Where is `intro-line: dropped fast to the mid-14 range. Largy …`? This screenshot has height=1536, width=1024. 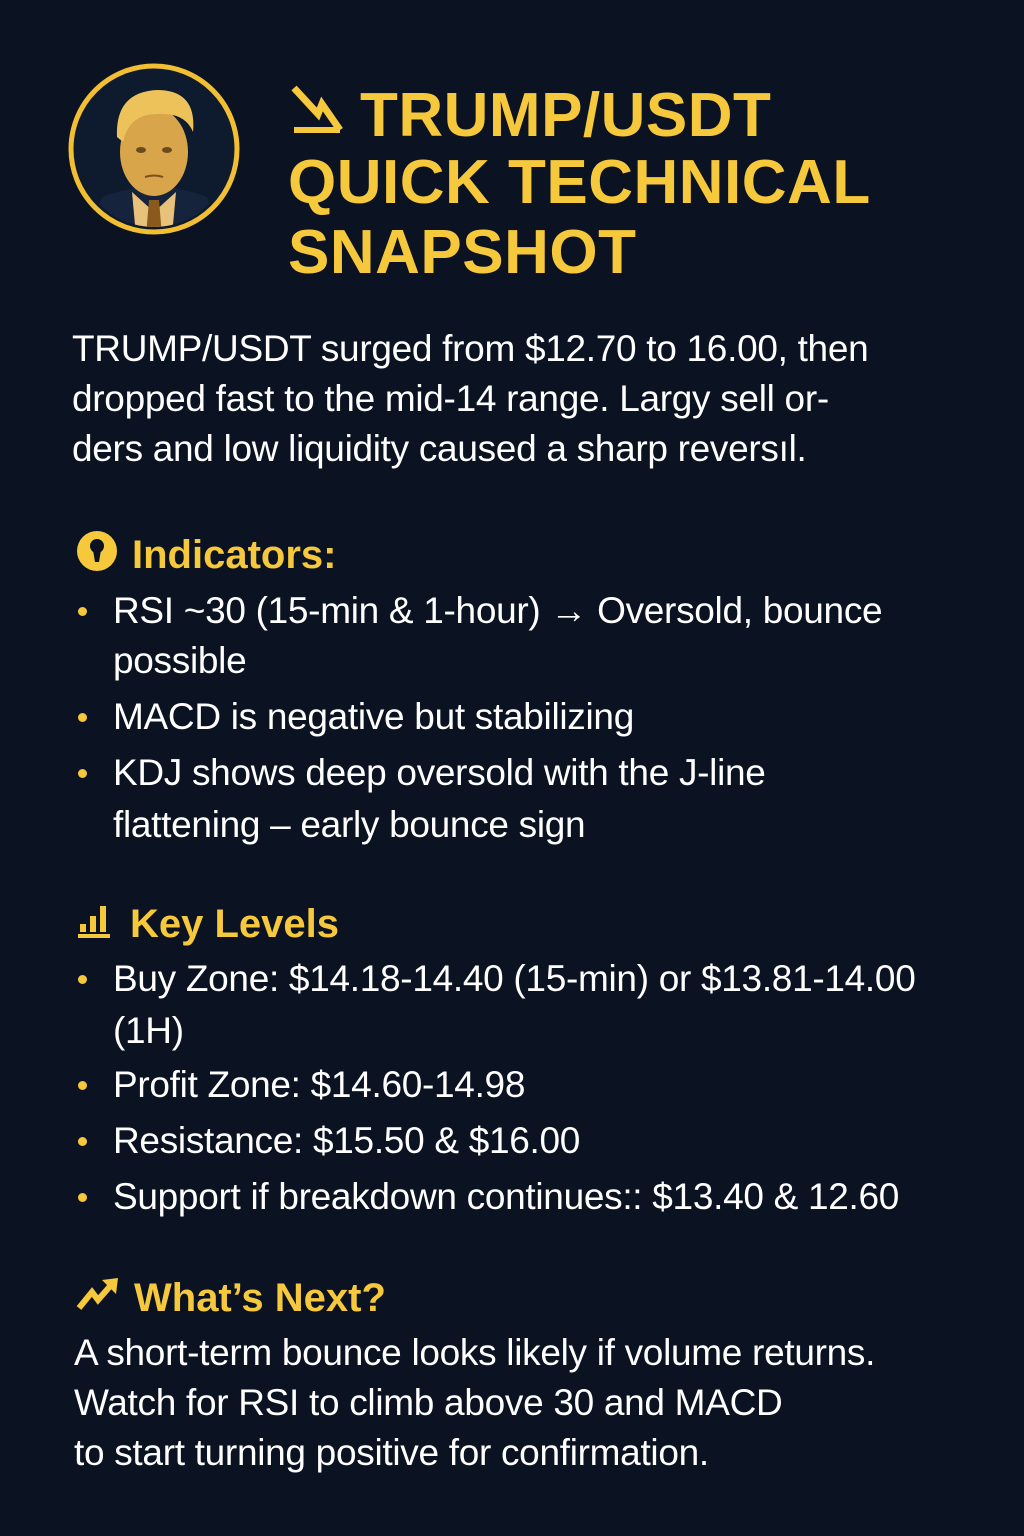
intro-line: dropped fast to the mid-14 range. Largy … is located at coordinates (450, 398).